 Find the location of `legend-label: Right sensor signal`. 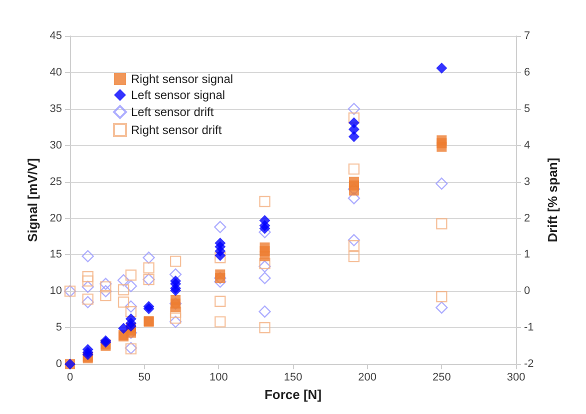

legend-label: Right sensor signal is located at coordinates (182, 79).